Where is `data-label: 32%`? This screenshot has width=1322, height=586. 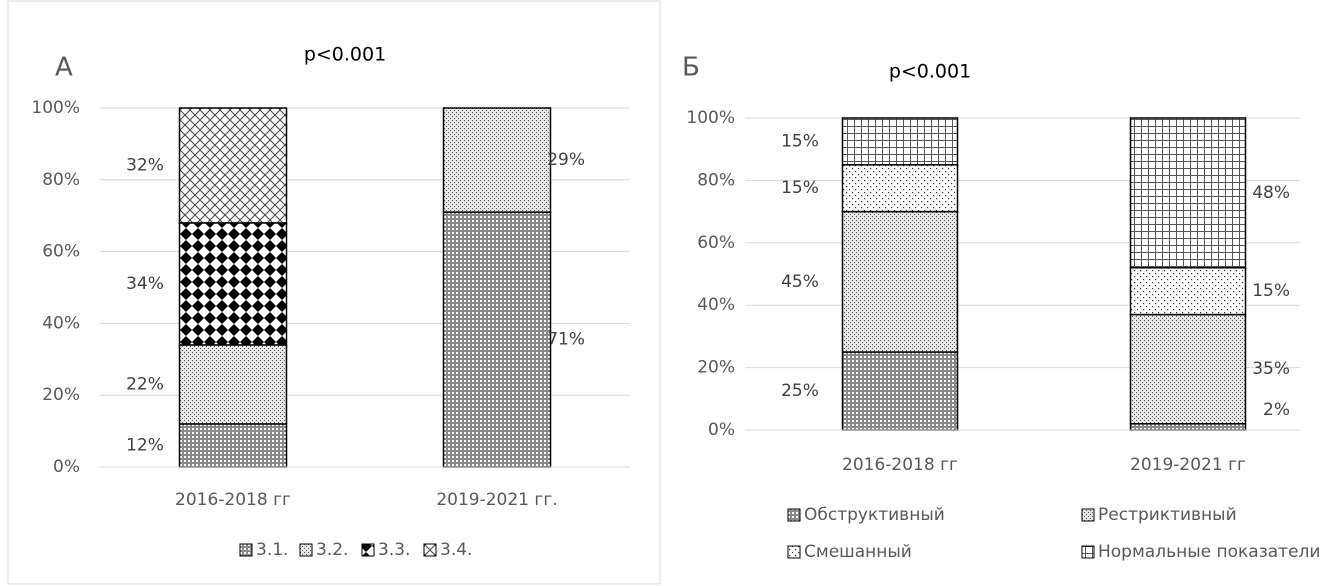
data-label: 32% is located at coordinates (145, 165).